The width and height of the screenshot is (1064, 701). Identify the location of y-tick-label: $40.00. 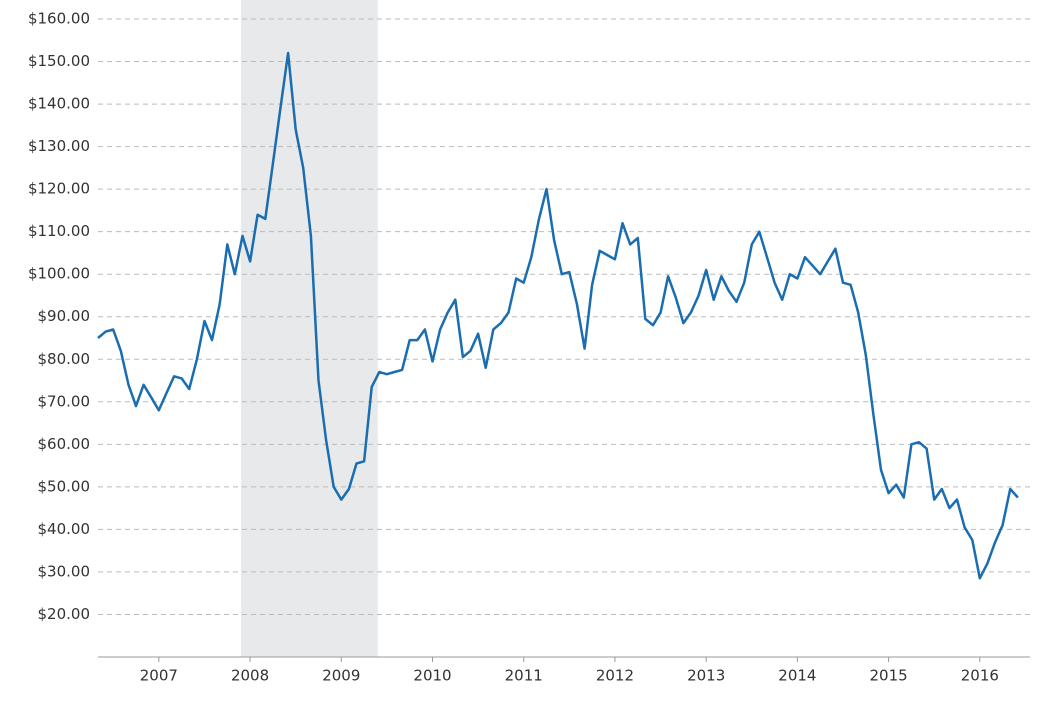
(64, 529).